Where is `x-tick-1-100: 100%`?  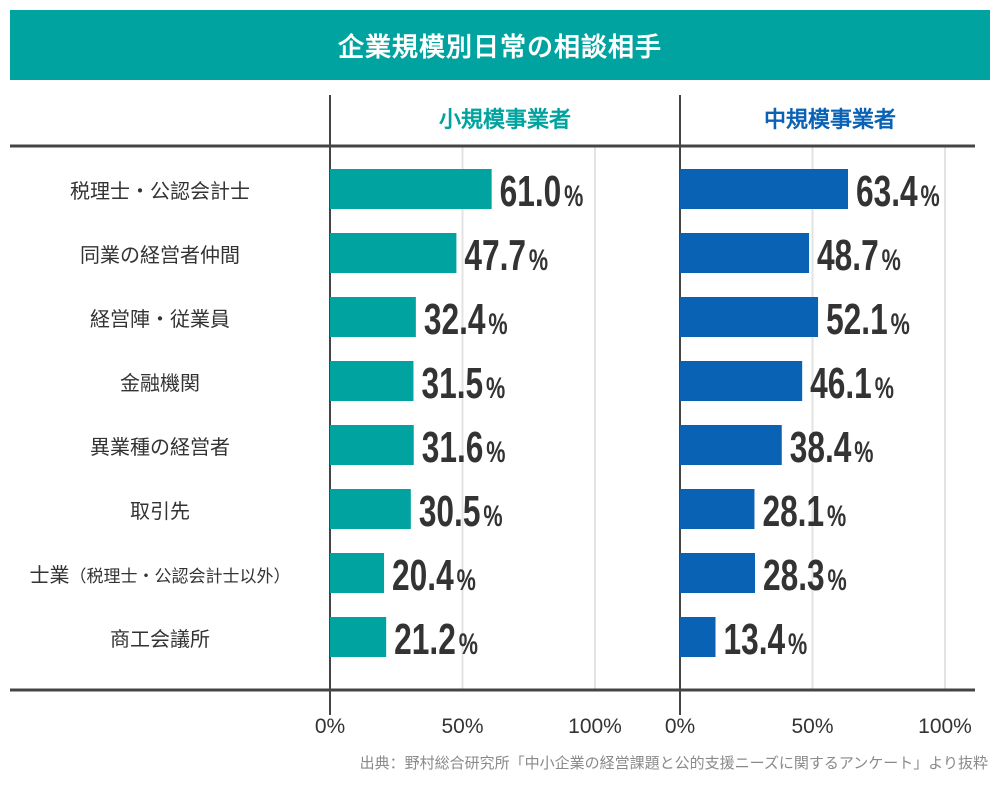 x-tick-1-100: 100% is located at coordinates (945, 726).